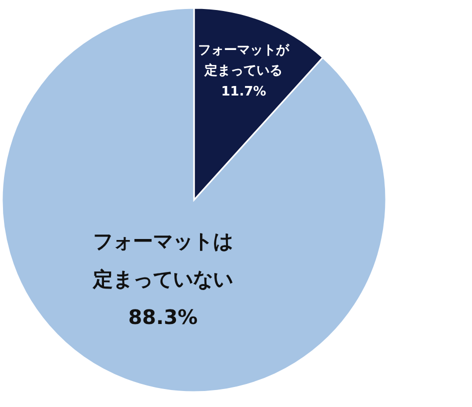 The image size is (472, 407). Describe the element at coordinates (162, 260) in the screenshot. I see `slice-label: フォーマットは定まっていない` at that location.